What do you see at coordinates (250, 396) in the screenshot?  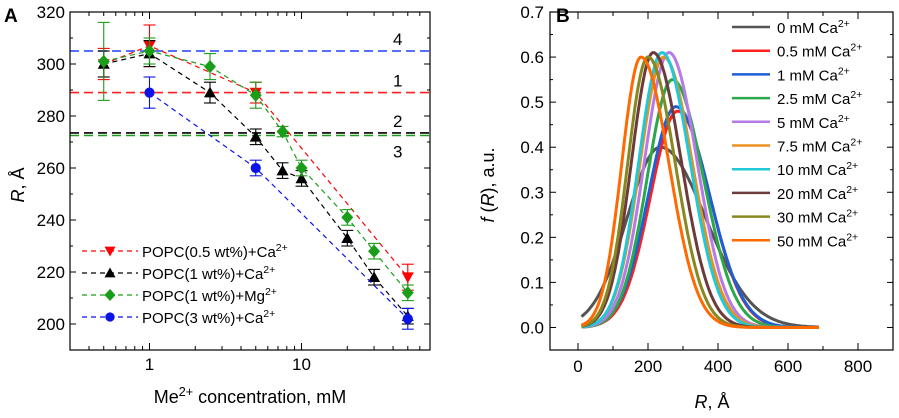 I see `x-axis-label: Me2+ concentration, mM` at bounding box center [250, 396].